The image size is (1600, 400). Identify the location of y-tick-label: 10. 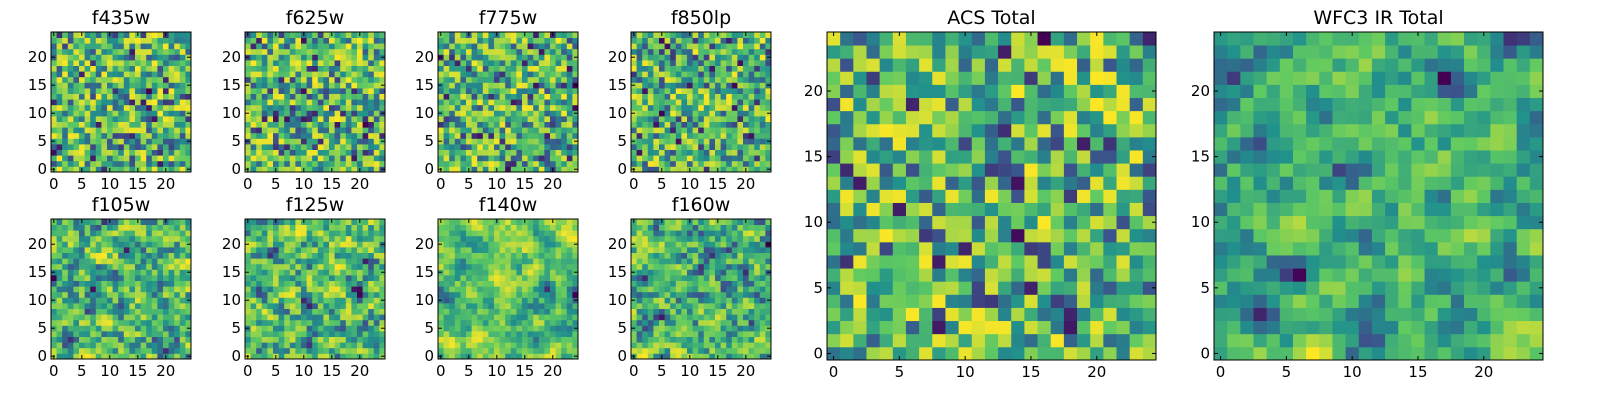
(424, 113).